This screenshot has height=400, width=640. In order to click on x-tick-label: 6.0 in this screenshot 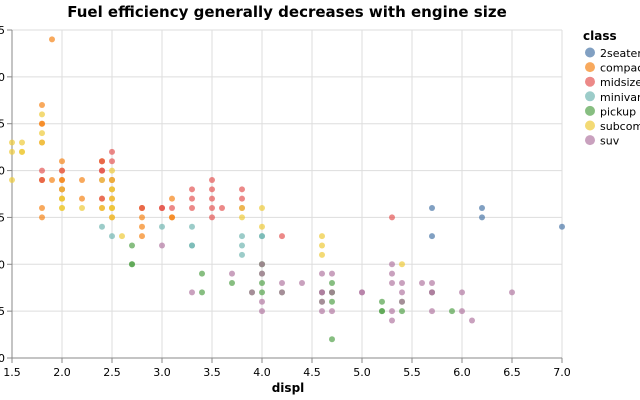, I will do `click(462, 372)`.